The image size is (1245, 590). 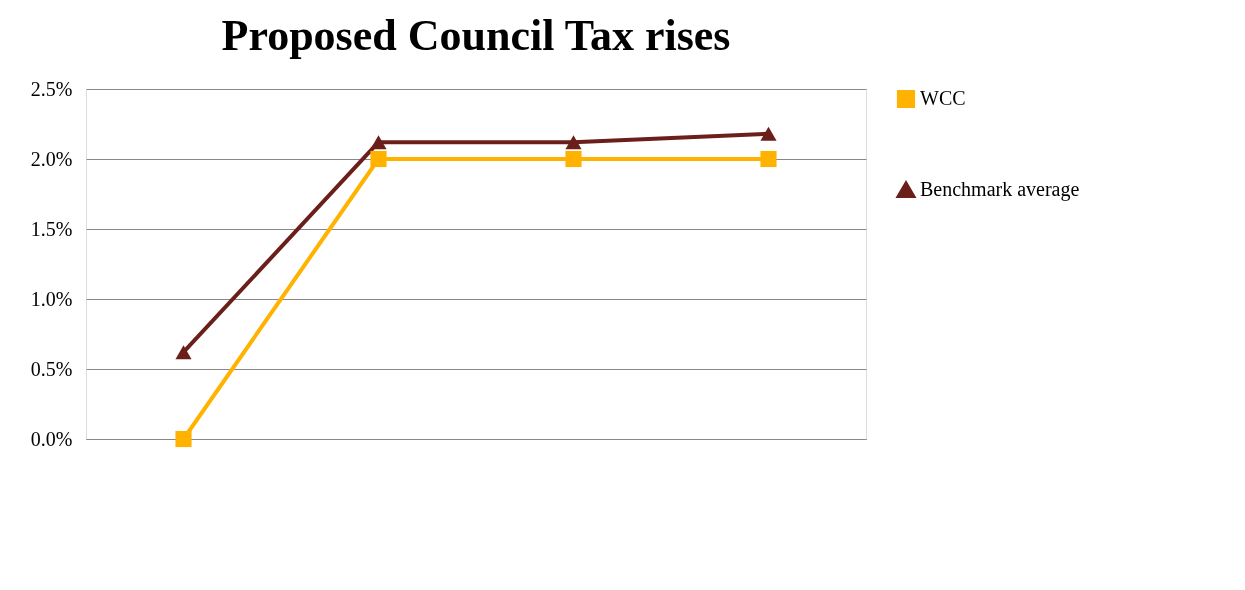 What do you see at coordinates (51, 88) in the screenshot?
I see `y-tick-label: 2.5%` at bounding box center [51, 88].